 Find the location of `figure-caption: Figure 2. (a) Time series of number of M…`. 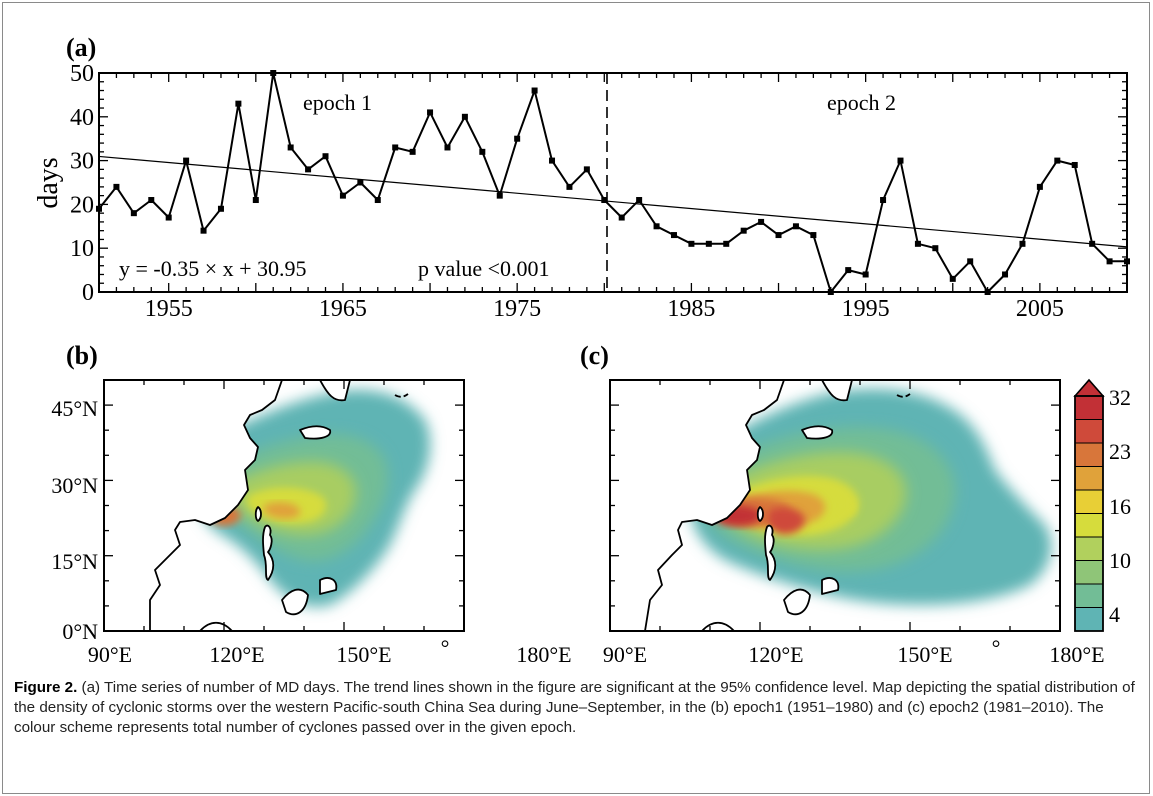

figure-caption: Figure 2. (a) Time series of number of M… is located at coordinates (577, 708).